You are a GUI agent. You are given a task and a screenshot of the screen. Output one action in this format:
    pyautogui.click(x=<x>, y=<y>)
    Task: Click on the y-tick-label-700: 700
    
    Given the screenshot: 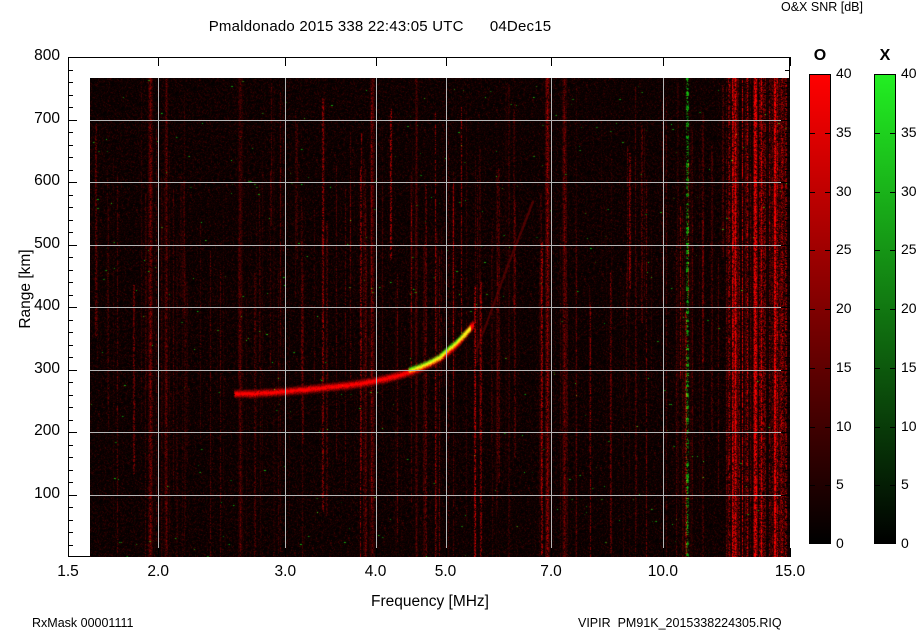 What is the action you would take?
    pyautogui.click(x=47, y=118)
    